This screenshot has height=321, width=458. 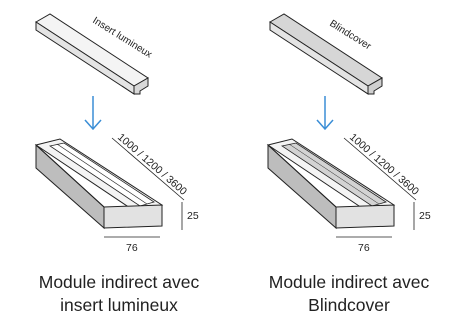 What do you see at coordinates (364, 248) in the screenshot?
I see `right-width-label: 76` at bounding box center [364, 248].